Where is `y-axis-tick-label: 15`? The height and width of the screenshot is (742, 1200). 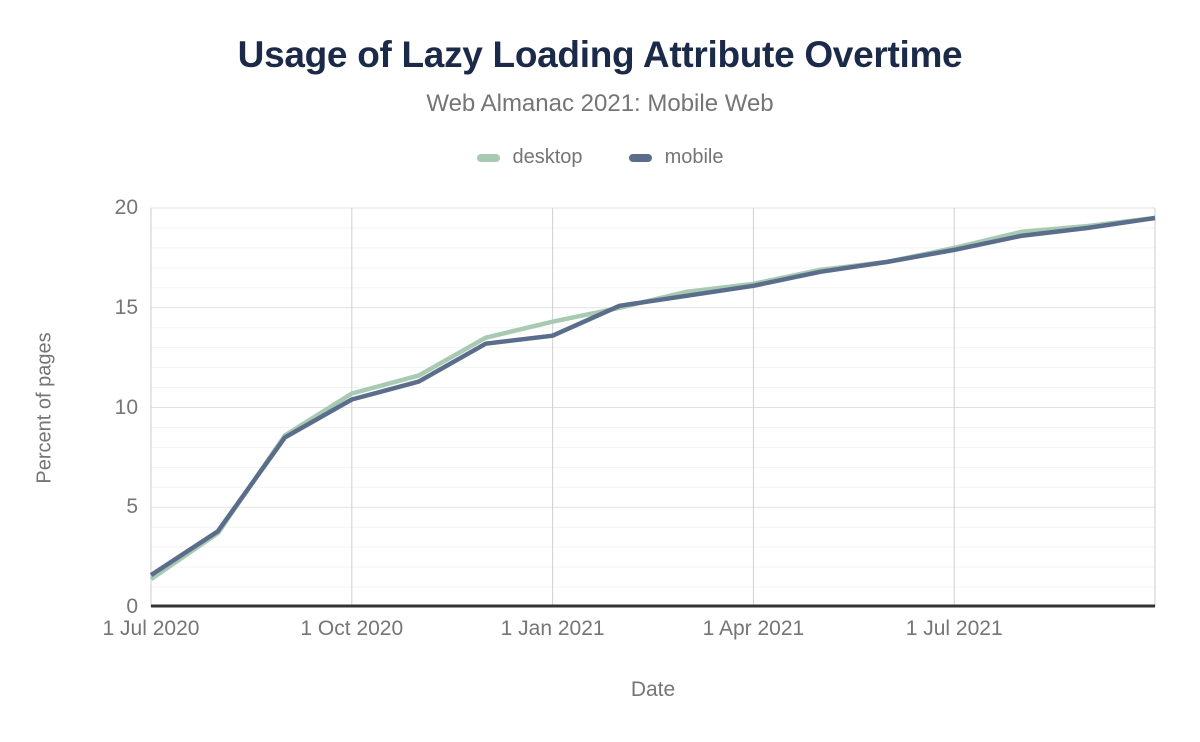 y-axis-tick-label: 15 is located at coordinates (126, 307).